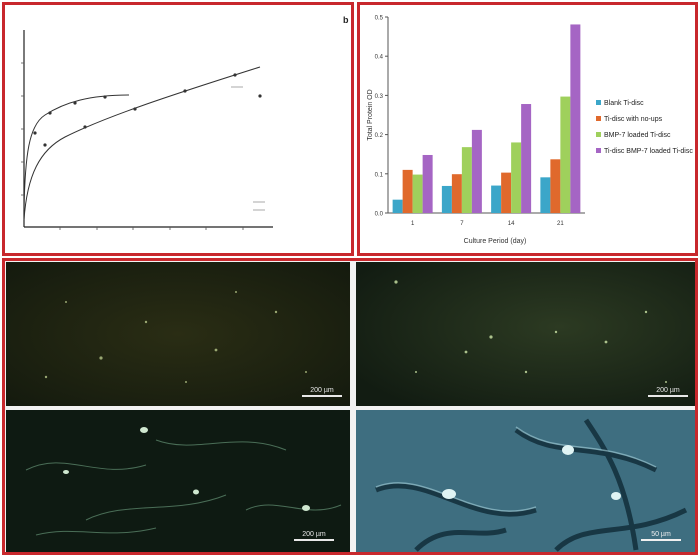 The height and width of the screenshot is (557, 700). Describe the element at coordinates (637, 135) in the screenshot. I see `legend-entry: BMP-7 loaded Ti-disc` at that location.